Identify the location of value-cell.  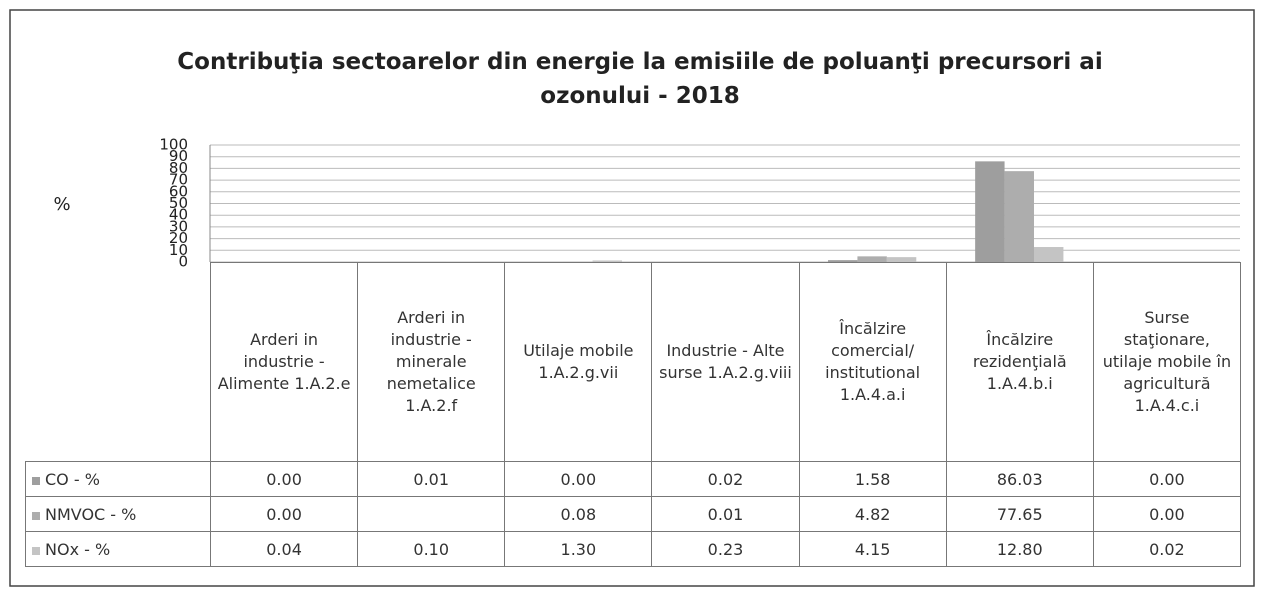
(431, 514).